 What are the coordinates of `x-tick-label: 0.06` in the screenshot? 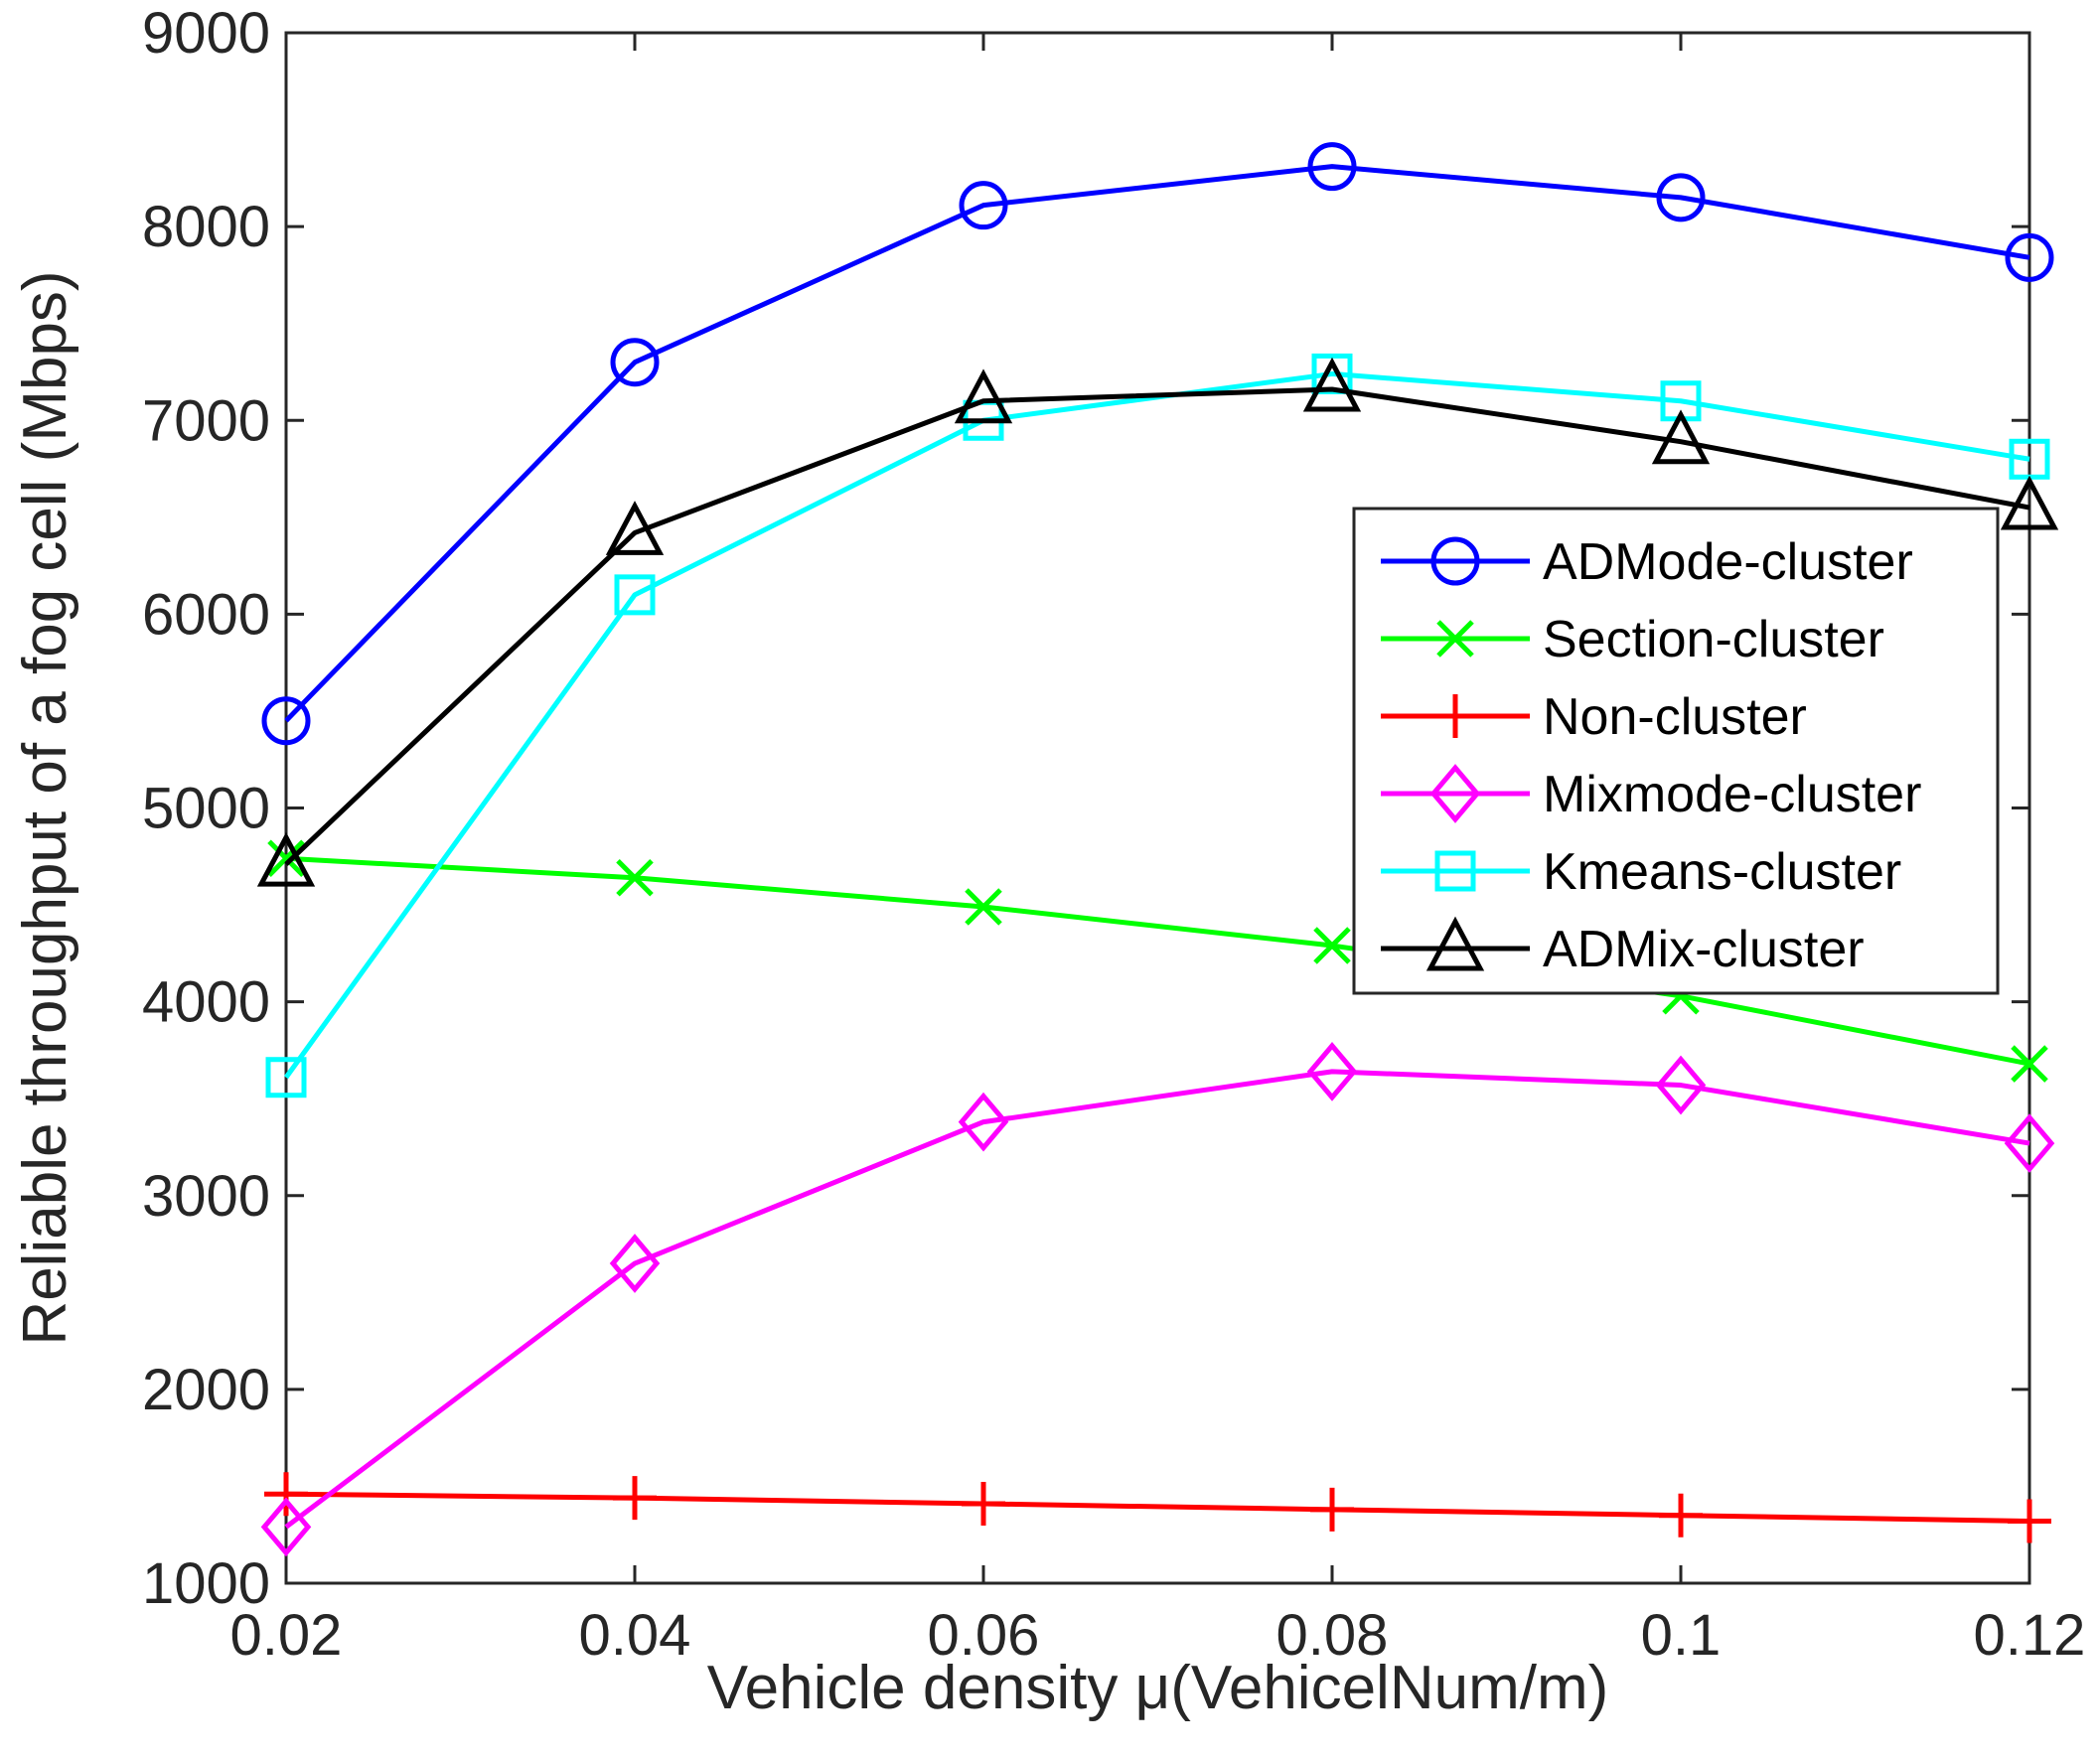 It's located at (984, 1636).